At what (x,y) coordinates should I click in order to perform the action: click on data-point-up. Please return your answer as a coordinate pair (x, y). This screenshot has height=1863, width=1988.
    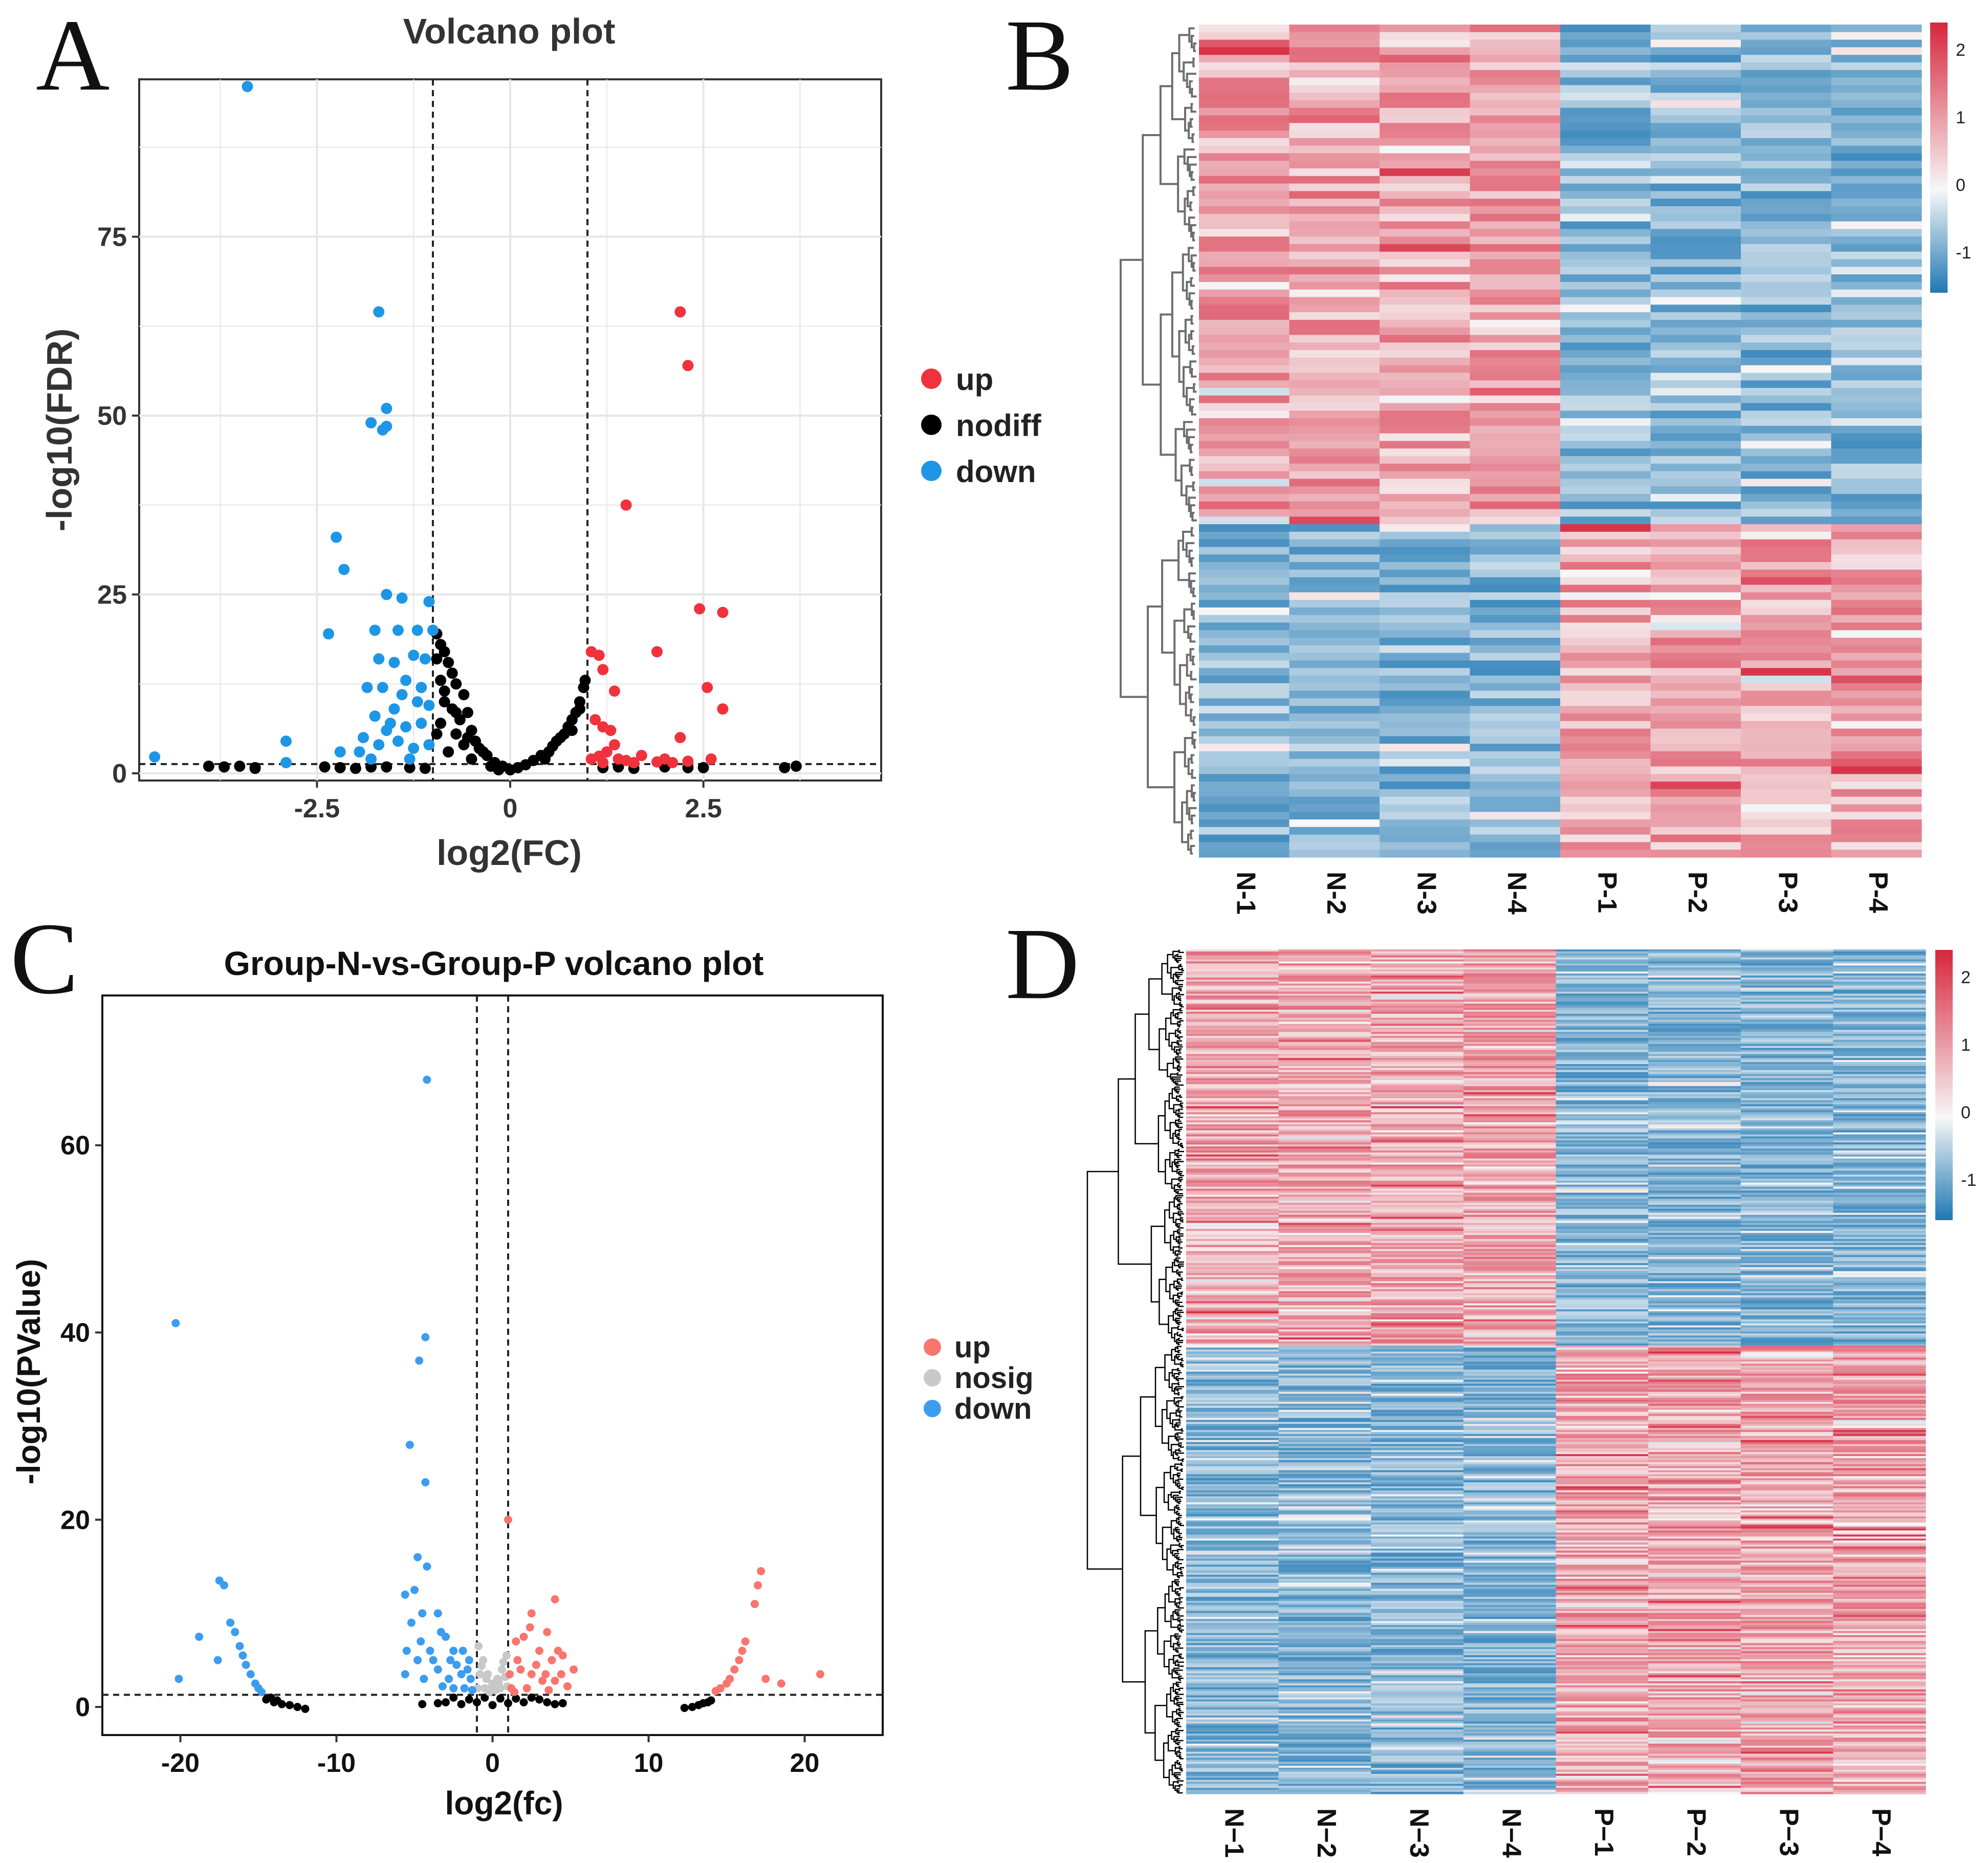
    Looking at the image, I should click on (723, 709).